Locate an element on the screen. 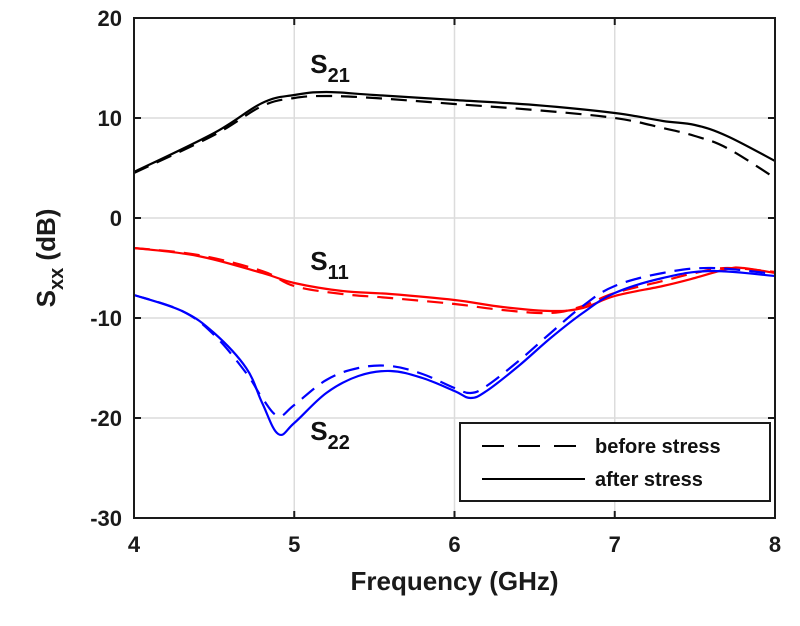 The image size is (800, 626). y-axis-label-sub: xx is located at coordinates (57, 279).